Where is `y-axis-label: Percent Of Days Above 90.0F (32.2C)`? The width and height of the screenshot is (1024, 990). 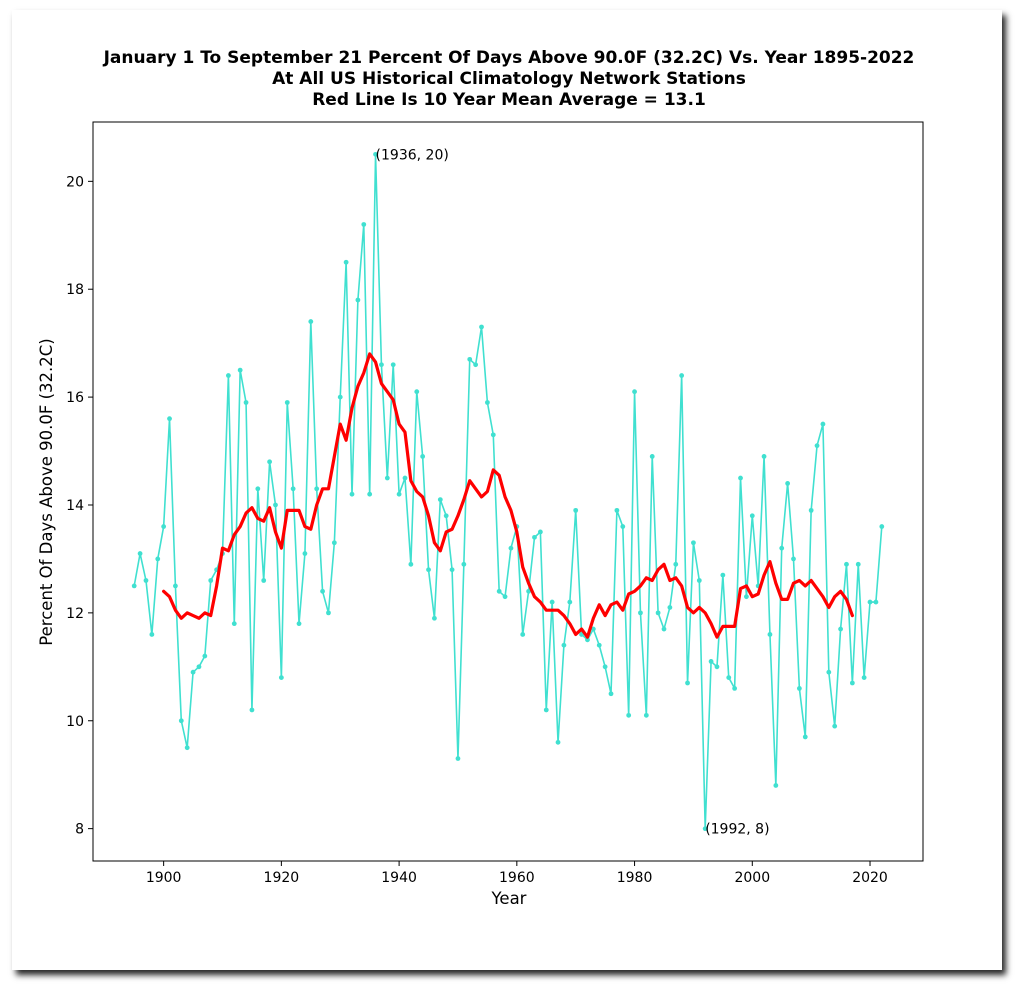
y-axis-label: Percent Of Days Above 90.0F (32.2C) is located at coordinates (46, 491).